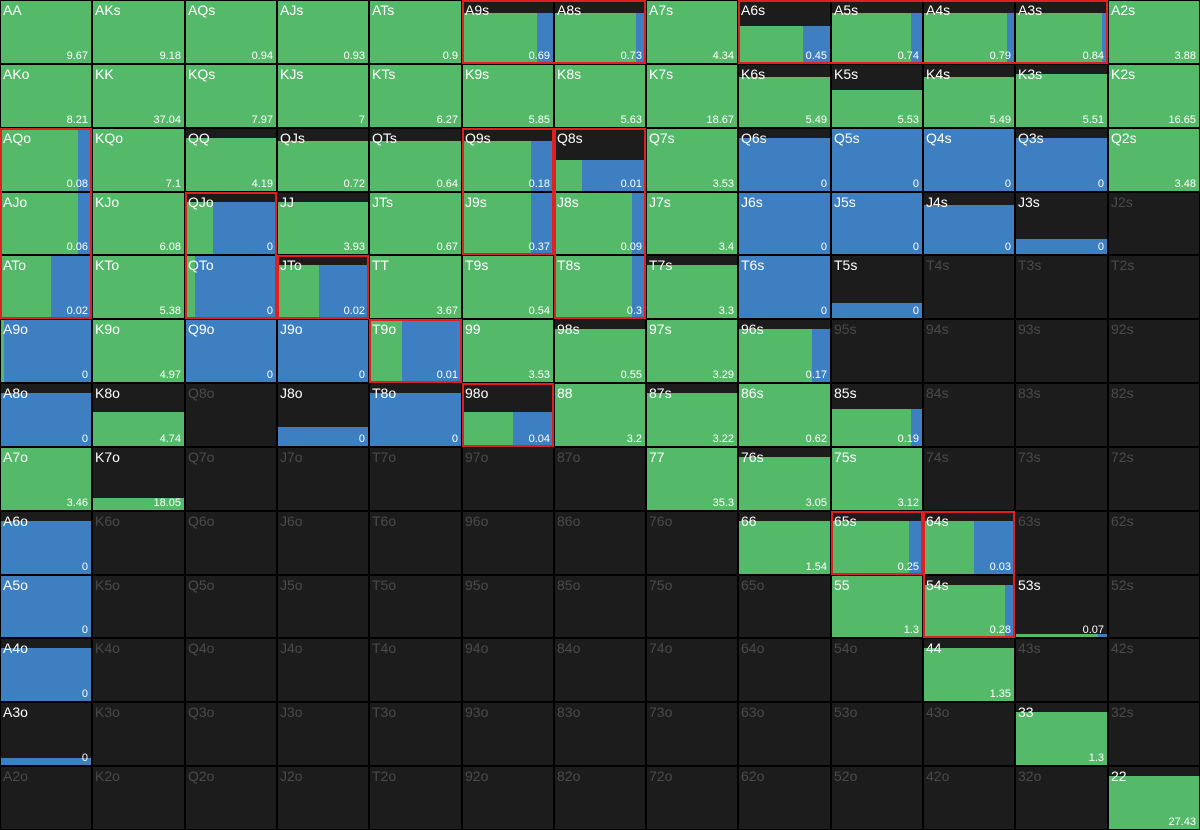 This screenshot has height=830, width=1200. I want to click on hand-value: 35.3, so click(723, 503).